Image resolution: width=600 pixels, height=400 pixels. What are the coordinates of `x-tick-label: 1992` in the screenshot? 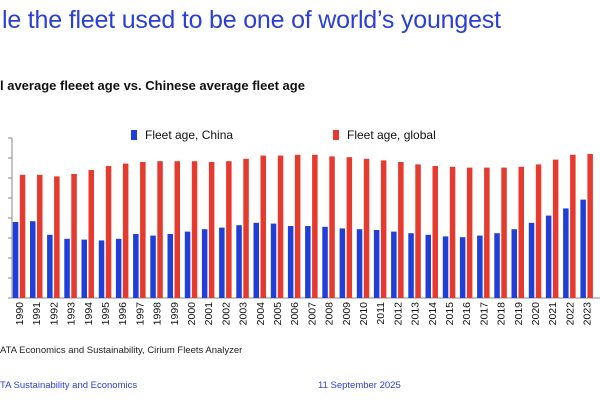 It's located at (54, 314).